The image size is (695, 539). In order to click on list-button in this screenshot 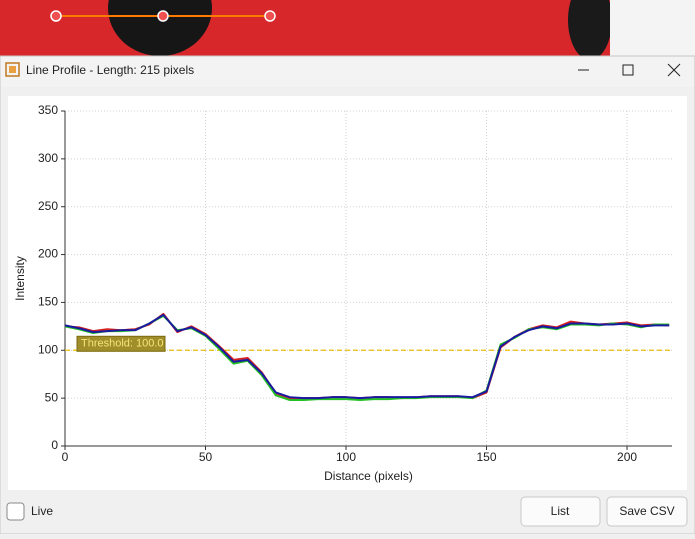, I will do `click(560, 511)`.